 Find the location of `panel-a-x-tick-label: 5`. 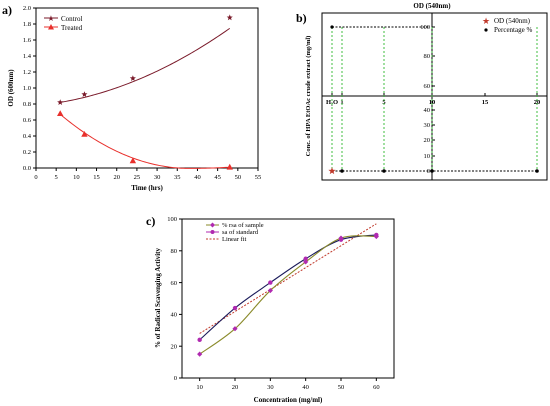

panel-a-x-tick-label: 5 is located at coordinates (56, 177).